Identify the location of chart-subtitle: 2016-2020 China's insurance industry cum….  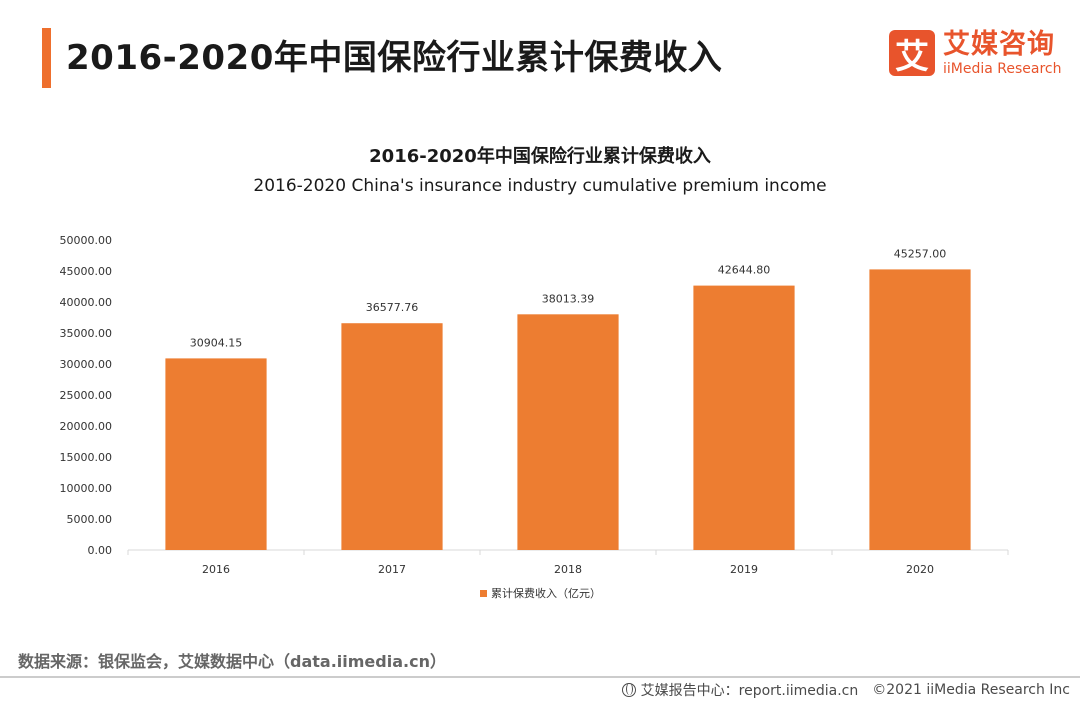
(540, 186).